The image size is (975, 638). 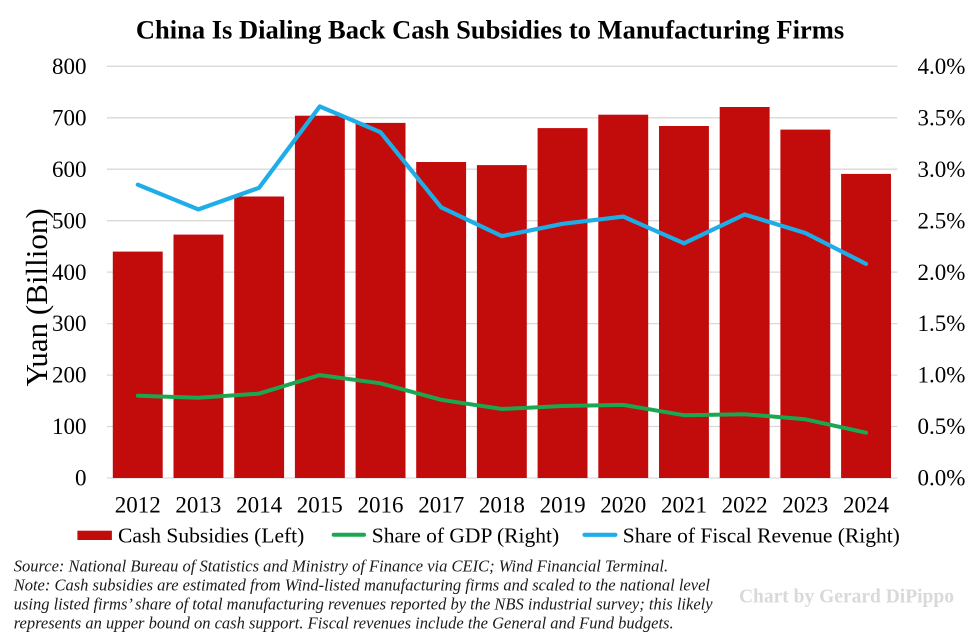 What do you see at coordinates (69, 169) in the screenshot?
I see `svg-text: 600` at bounding box center [69, 169].